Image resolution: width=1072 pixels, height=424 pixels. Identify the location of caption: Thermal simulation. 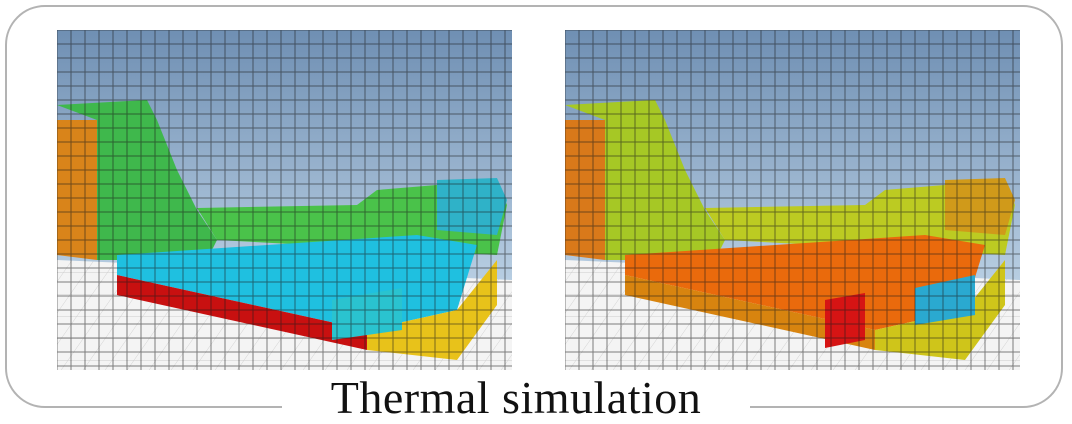
(516, 397).